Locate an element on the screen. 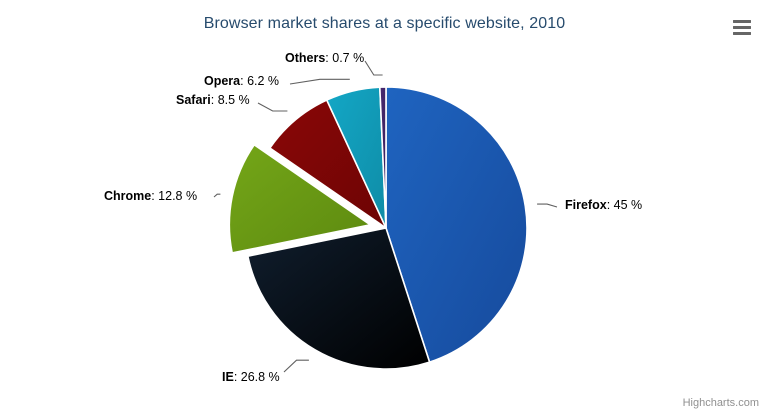 This screenshot has height=416, width=769. data-label-safari: Safari: 8.5 % is located at coordinates (213, 100).